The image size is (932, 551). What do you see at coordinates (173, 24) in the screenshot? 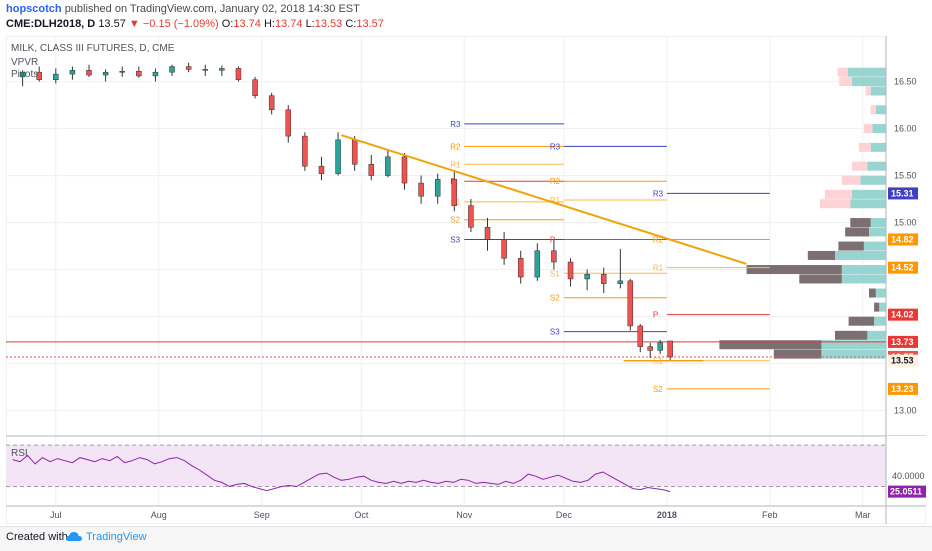
I see `price-change: ▼ −0.15 (−1.09%)` at bounding box center [173, 24].